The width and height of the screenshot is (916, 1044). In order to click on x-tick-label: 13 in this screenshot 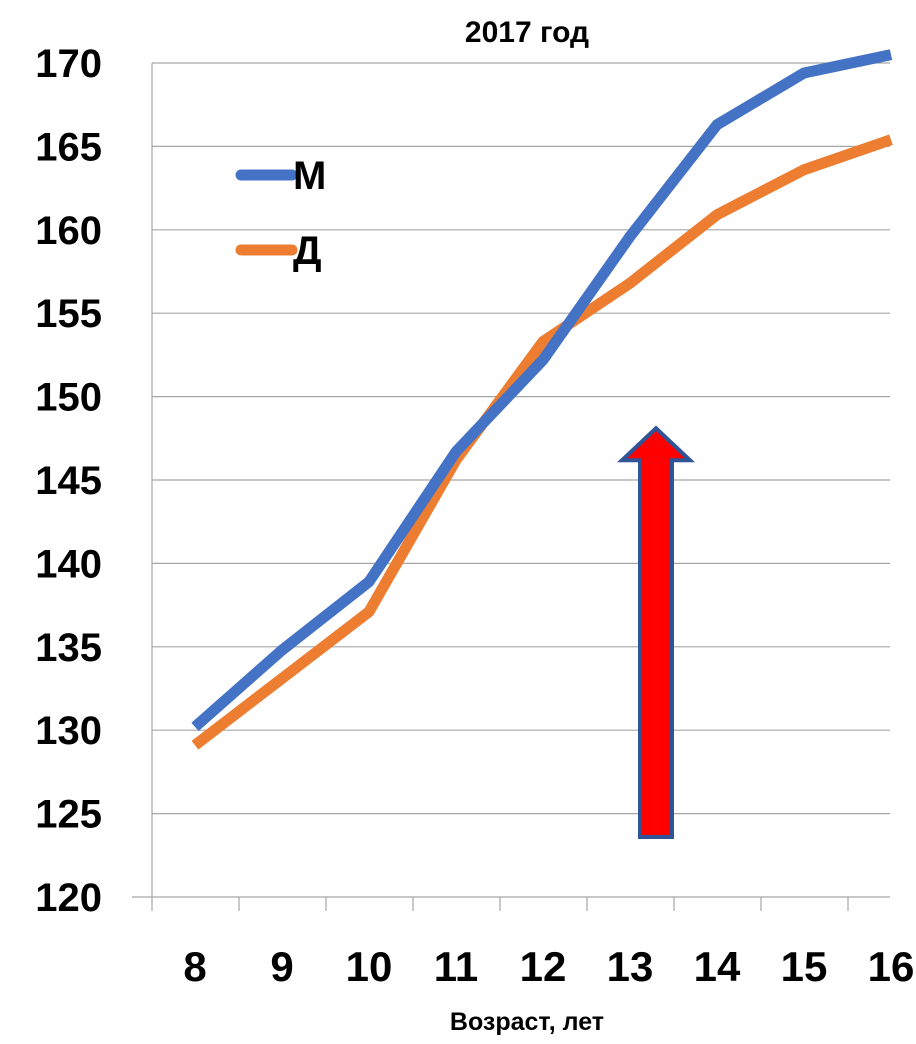, I will do `click(630, 966)`.